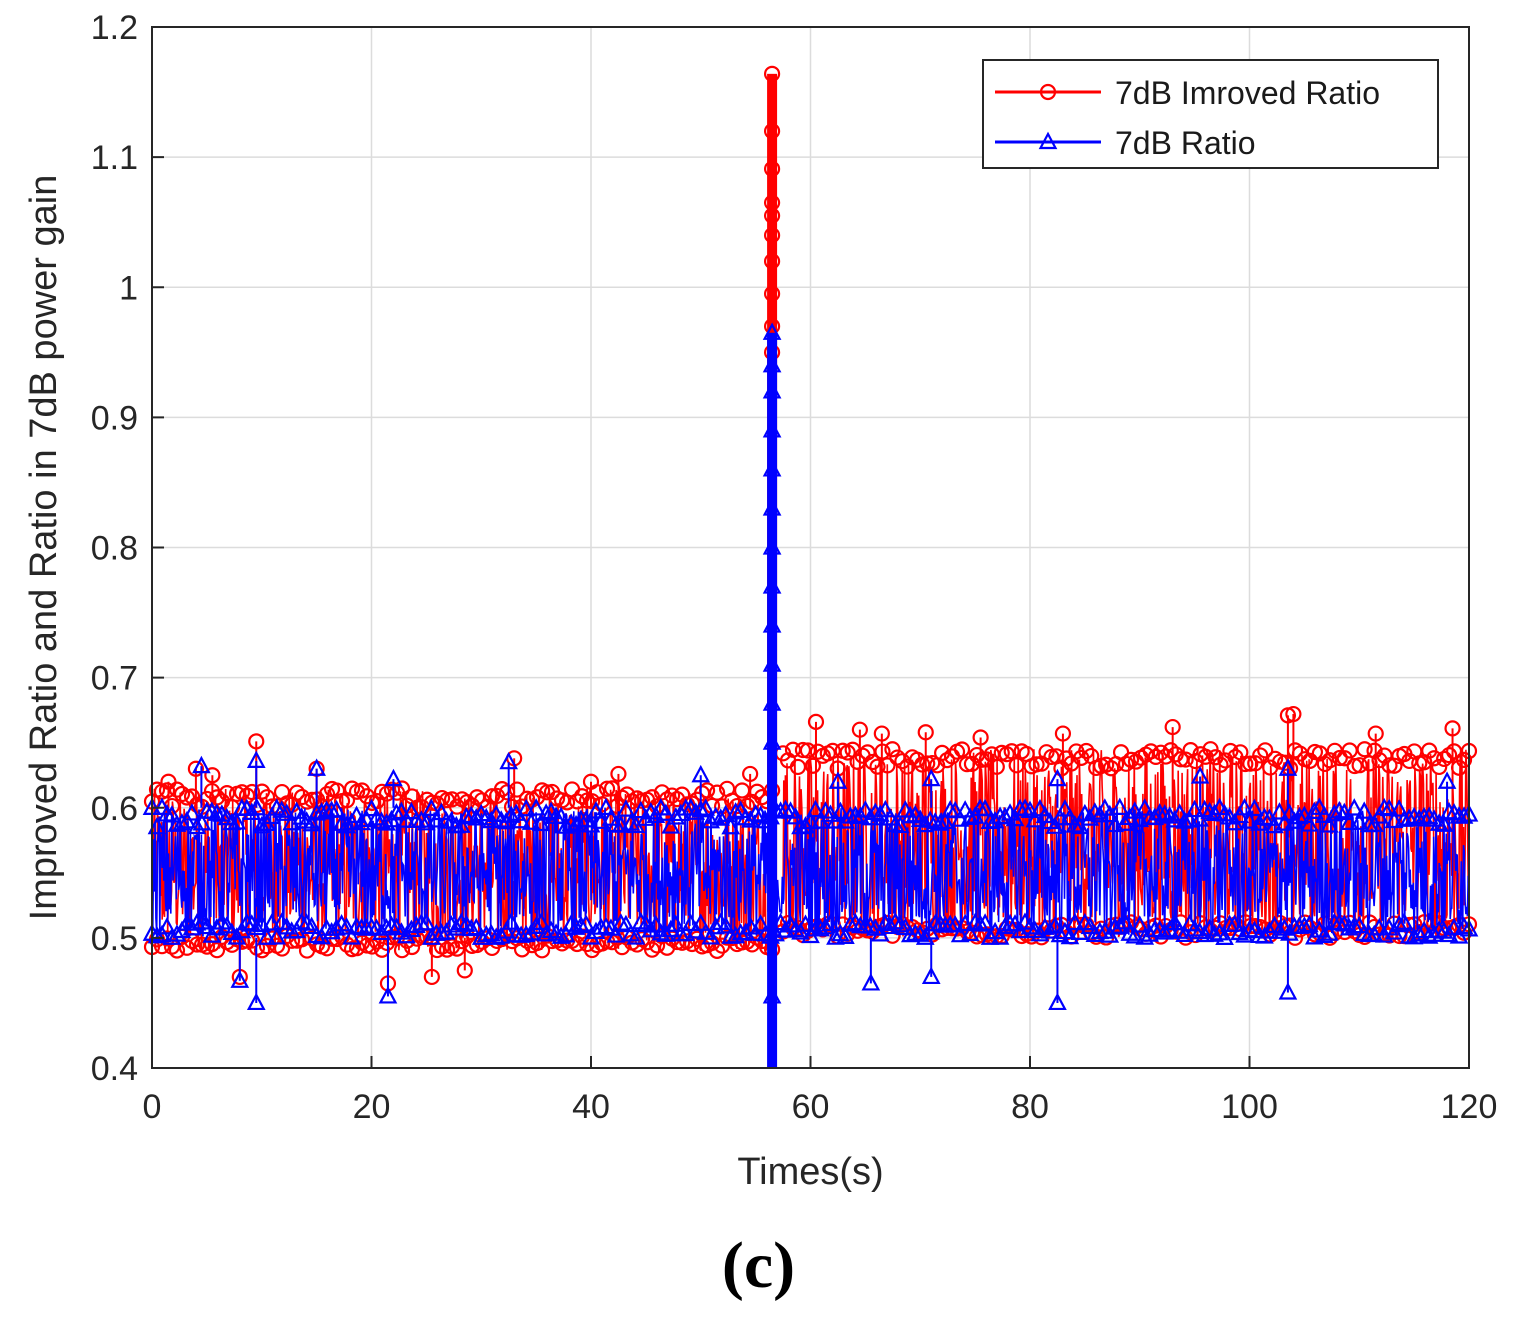  I want to click on y-tick-label: 0.6, so click(114, 809).